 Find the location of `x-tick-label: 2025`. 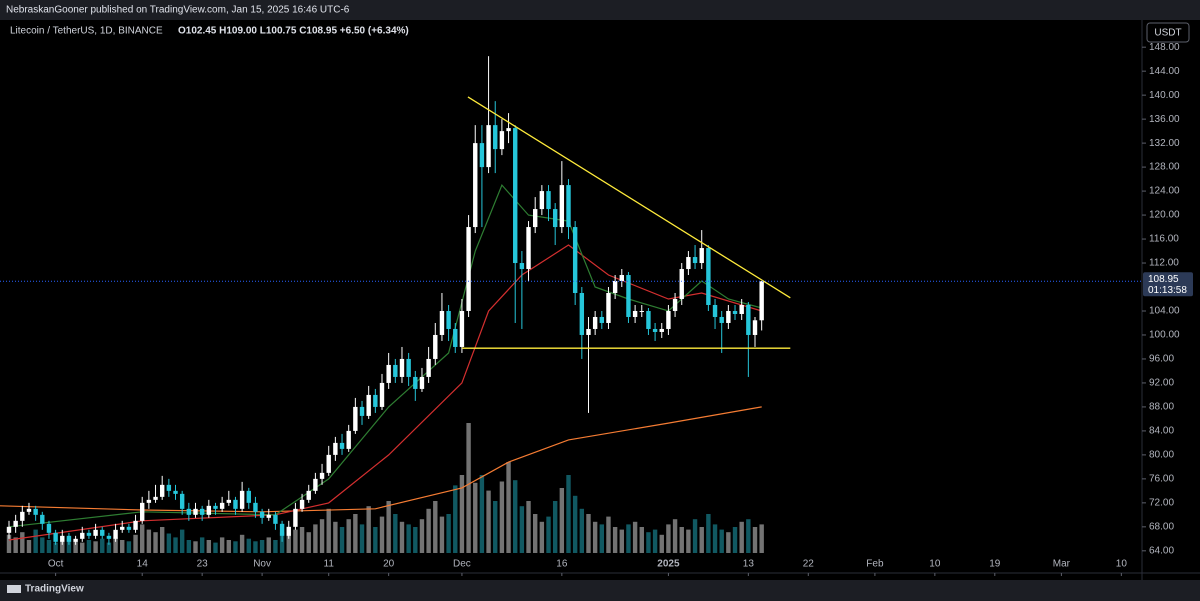

x-tick-label: 2025 is located at coordinates (668, 564).